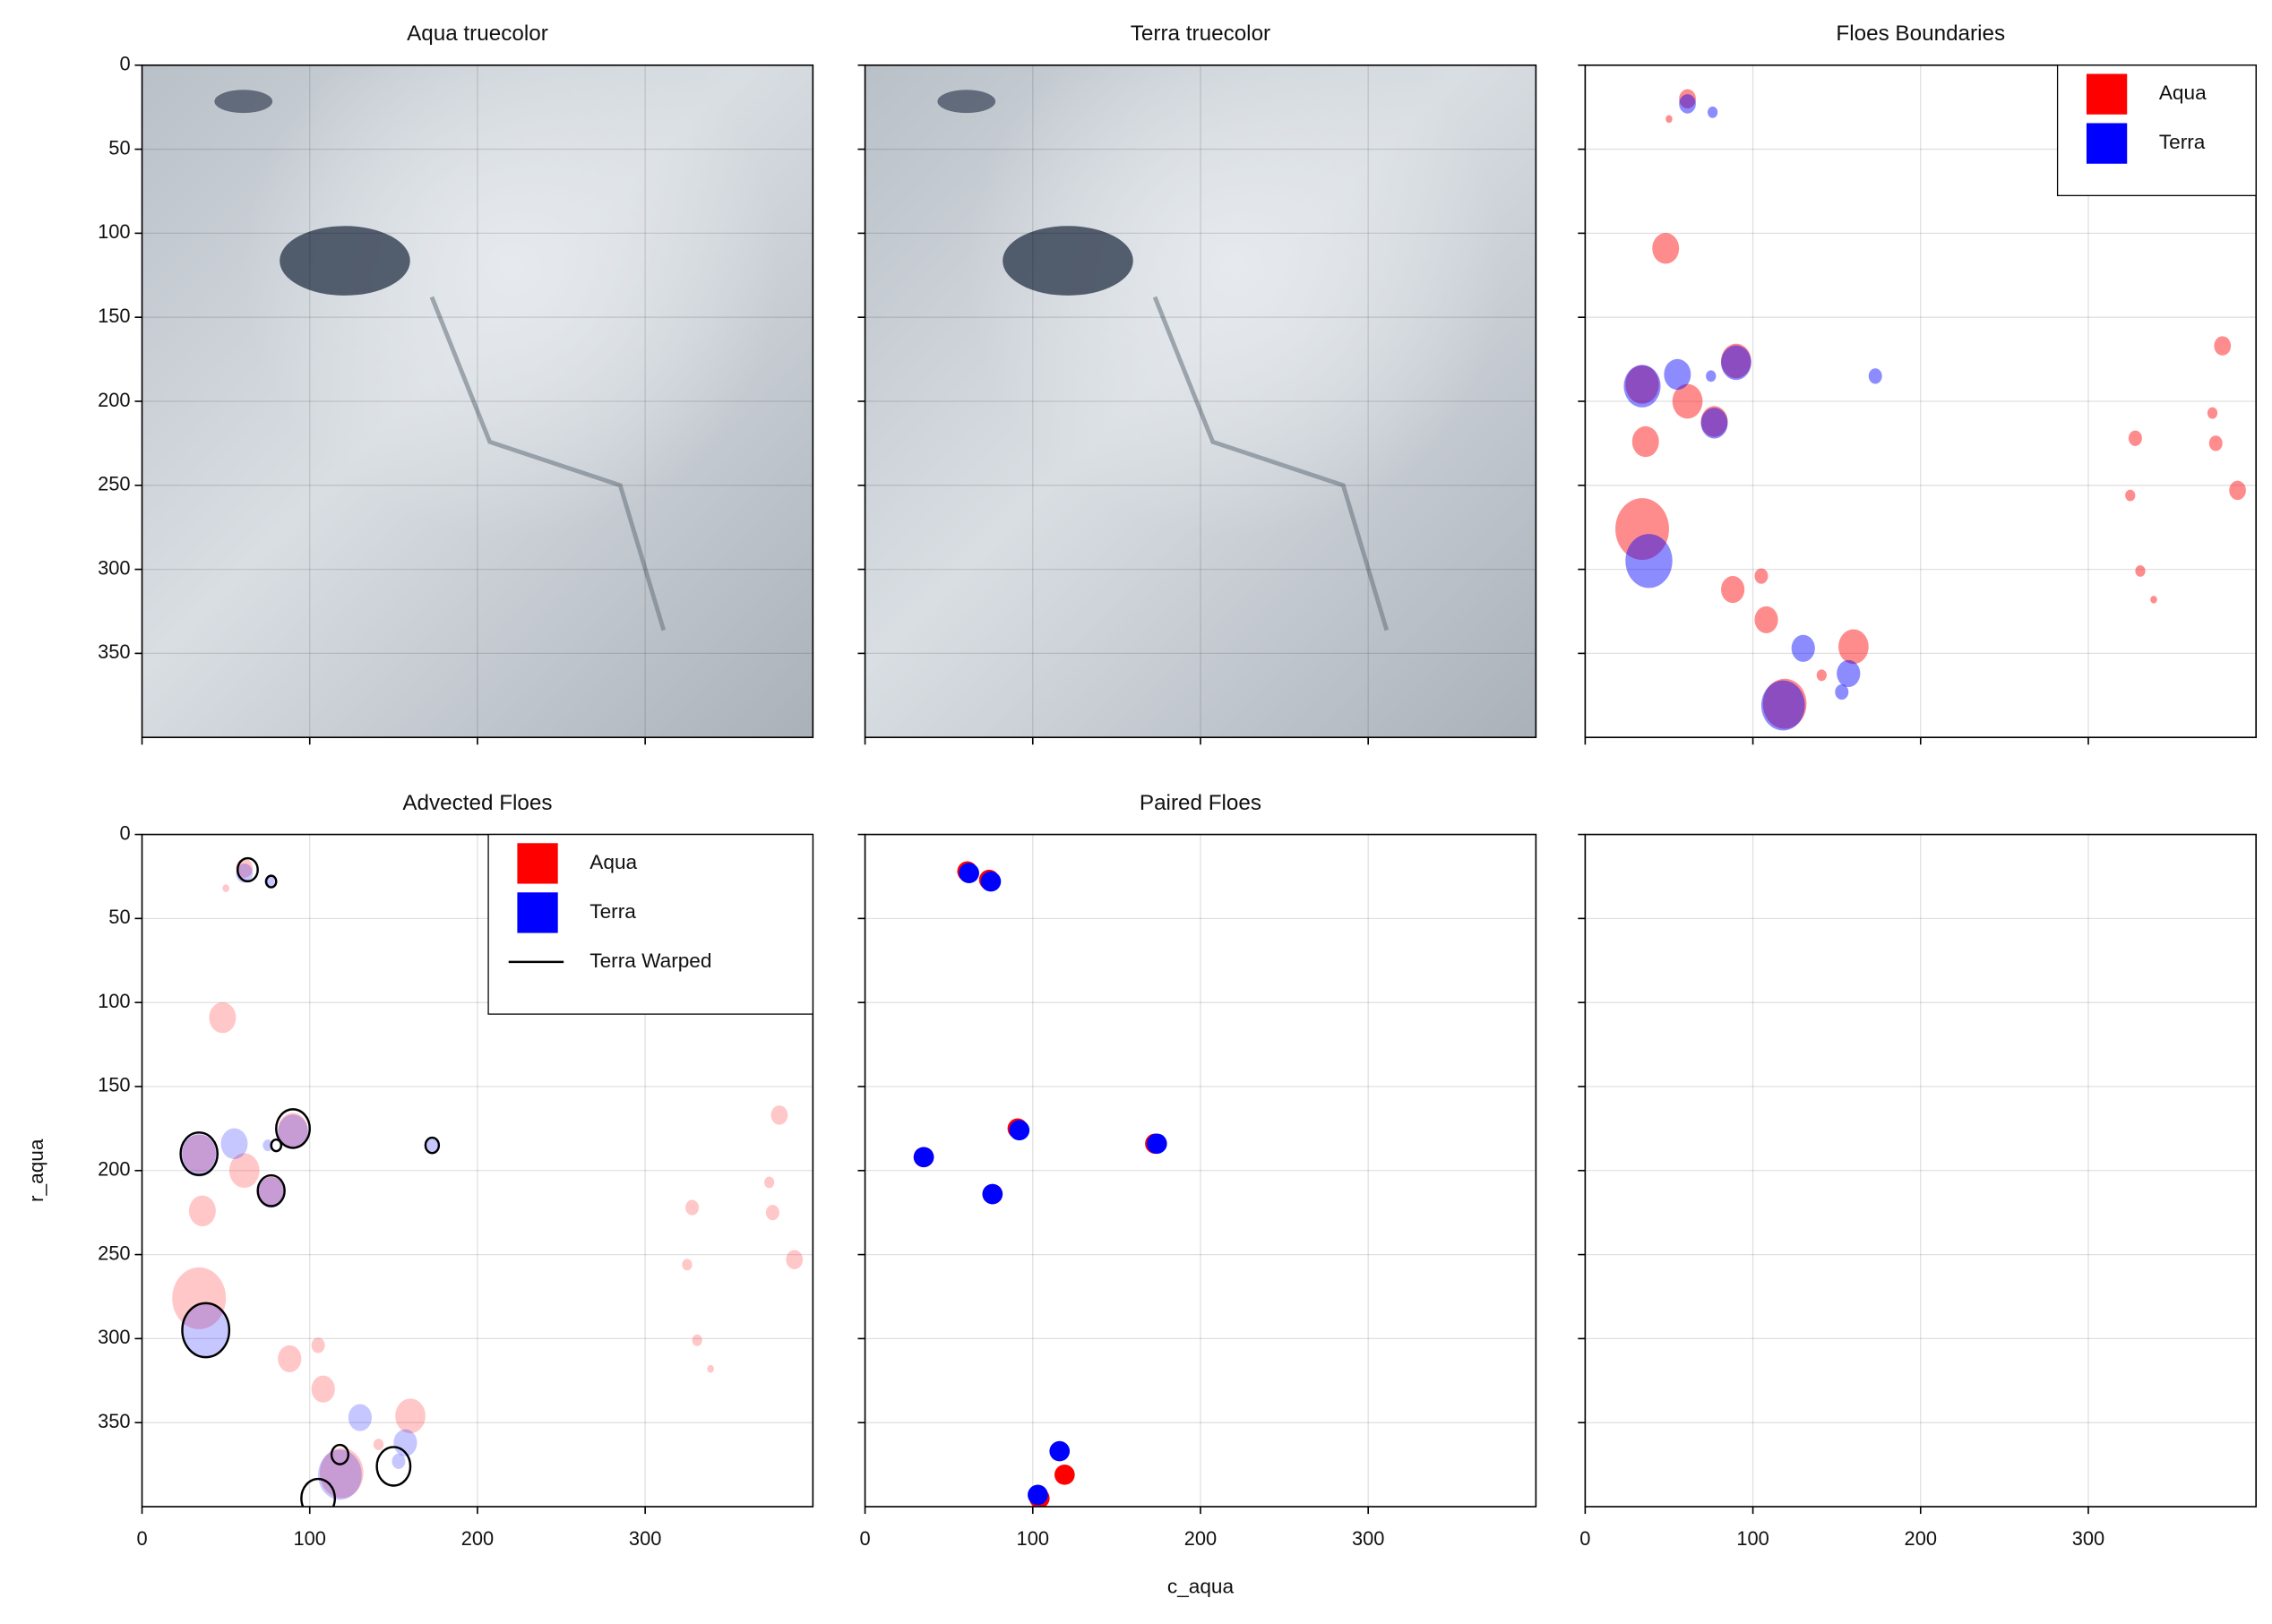 Image resolution: width=2272 pixels, height=1624 pixels. Describe the element at coordinates (650, 960) in the screenshot. I see `legend-label: Terra Warped` at that location.